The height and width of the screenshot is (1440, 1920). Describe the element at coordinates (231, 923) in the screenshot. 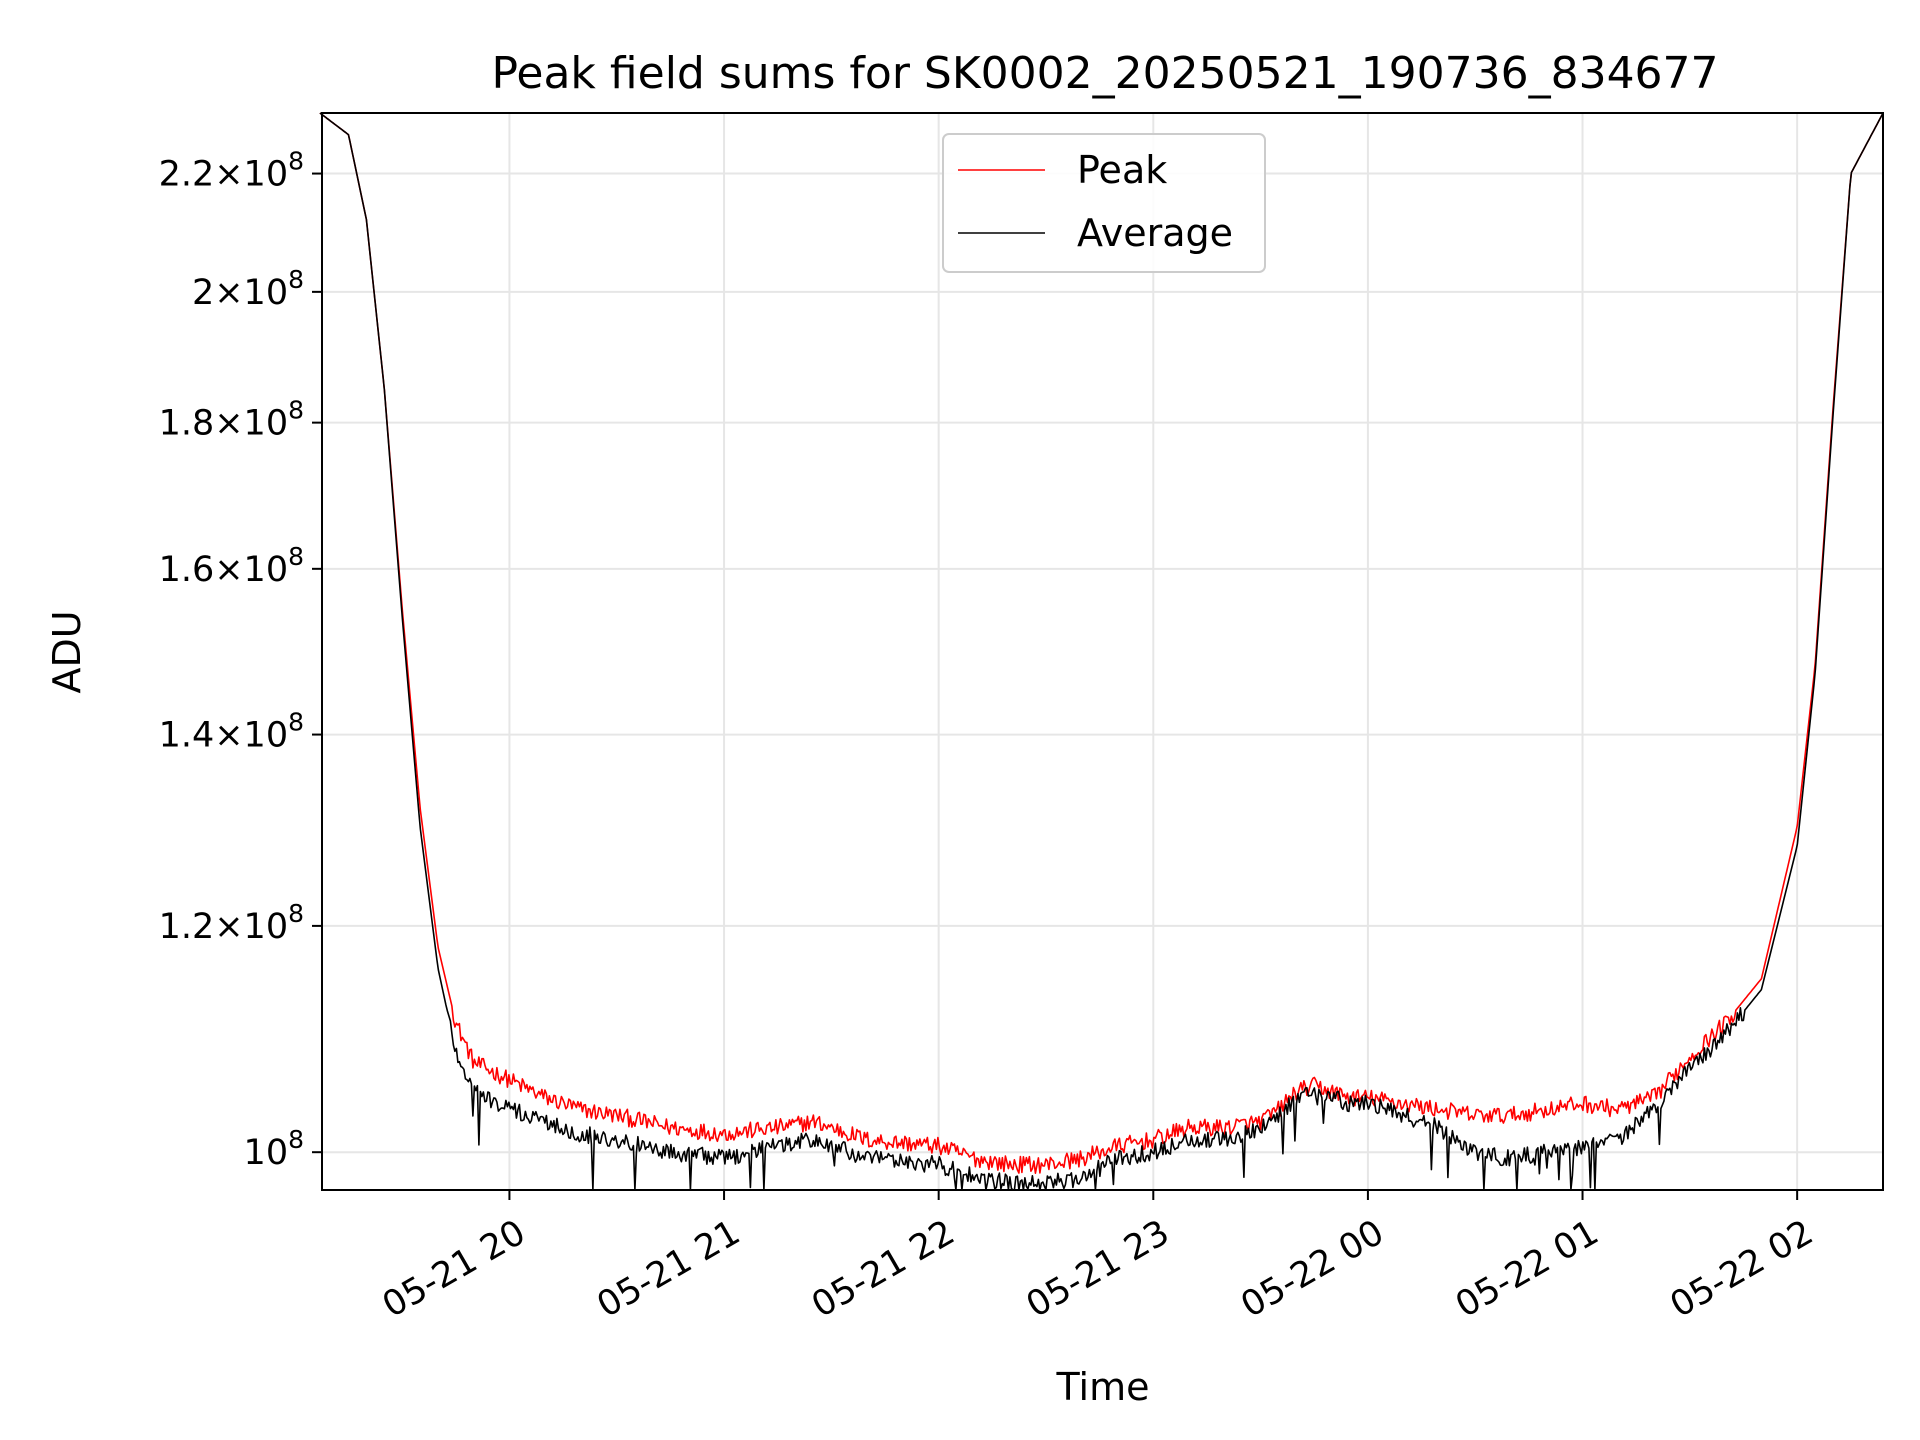

I see `y-tick-label: 1.2×108` at that location.